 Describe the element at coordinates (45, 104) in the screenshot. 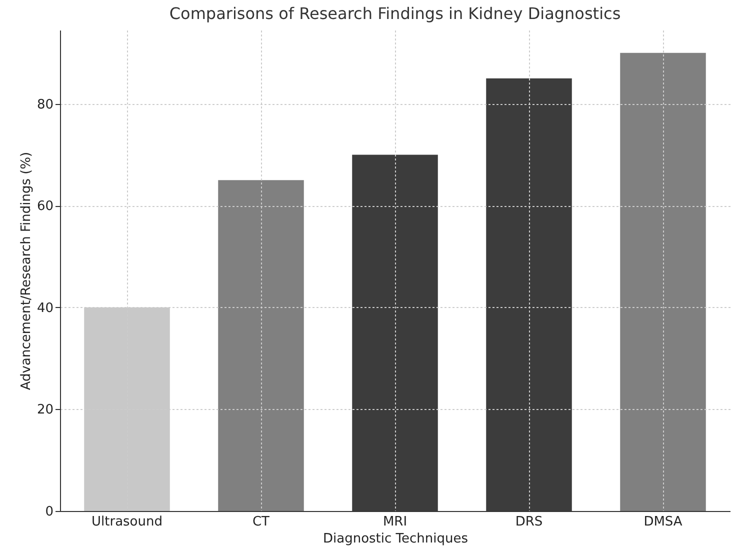

I see `y-tick-label: 80` at that location.